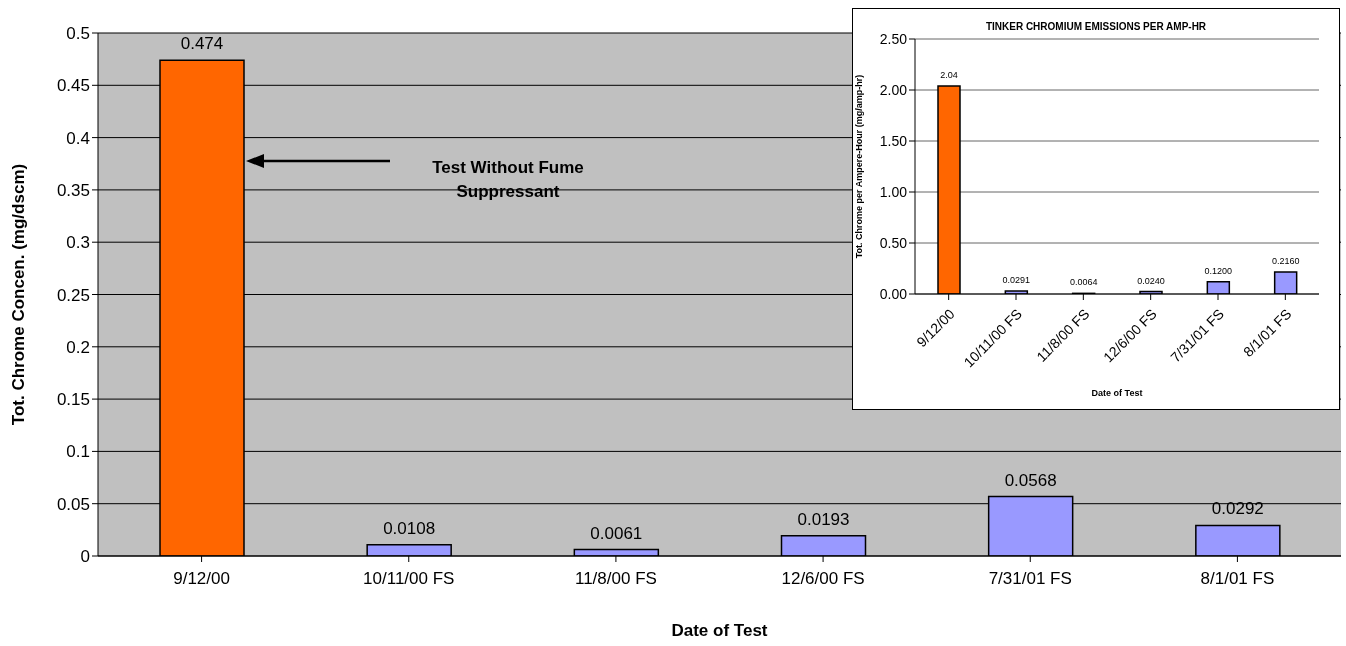 This screenshot has height=646, width=1346. I want to click on y-tick-label: 2.50, so click(893, 38).